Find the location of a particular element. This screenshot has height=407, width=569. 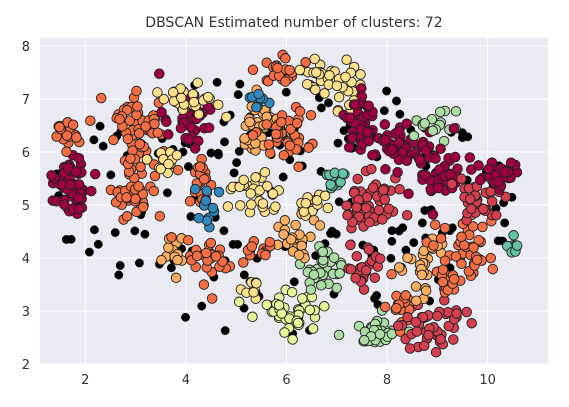

x-tick-label: 10 is located at coordinates (487, 380).